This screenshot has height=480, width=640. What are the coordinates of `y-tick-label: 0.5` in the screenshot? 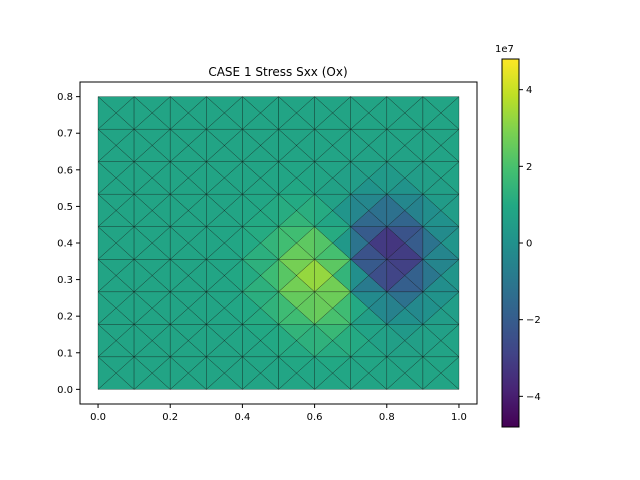 It's located at (65, 207).